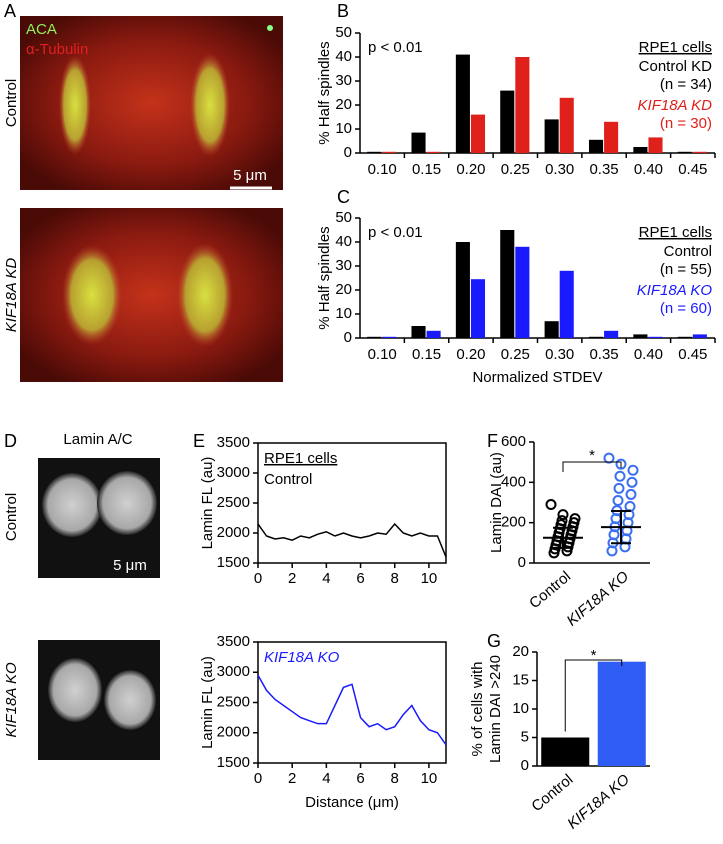 The width and height of the screenshot is (723, 844). What do you see at coordinates (207, 702) in the screenshot?
I see `y-axis-label: Lamin FL (au)` at bounding box center [207, 702].